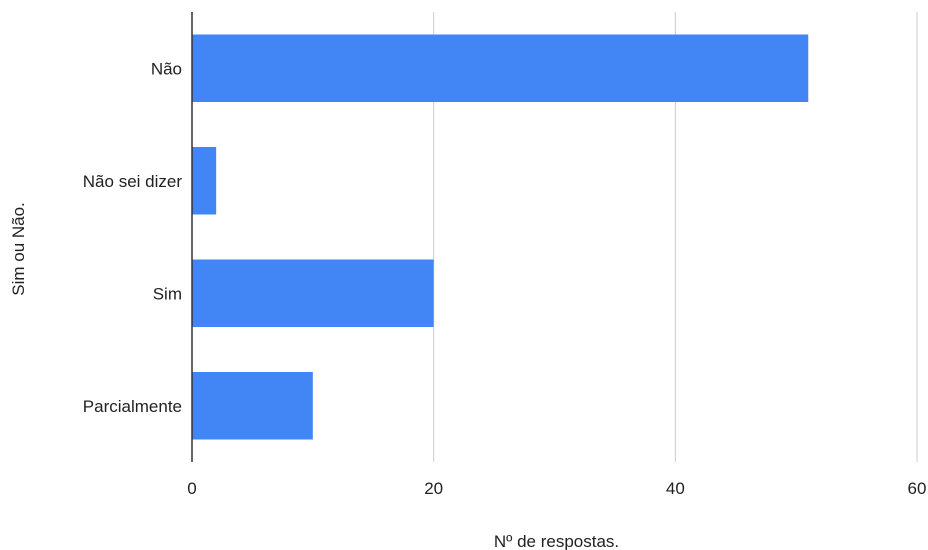 This screenshot has height=550, width=928. Describe the element at coordinates (556, 488) in the screenshot. I see `x-tick-labels: 0 20 40 60` at that location.